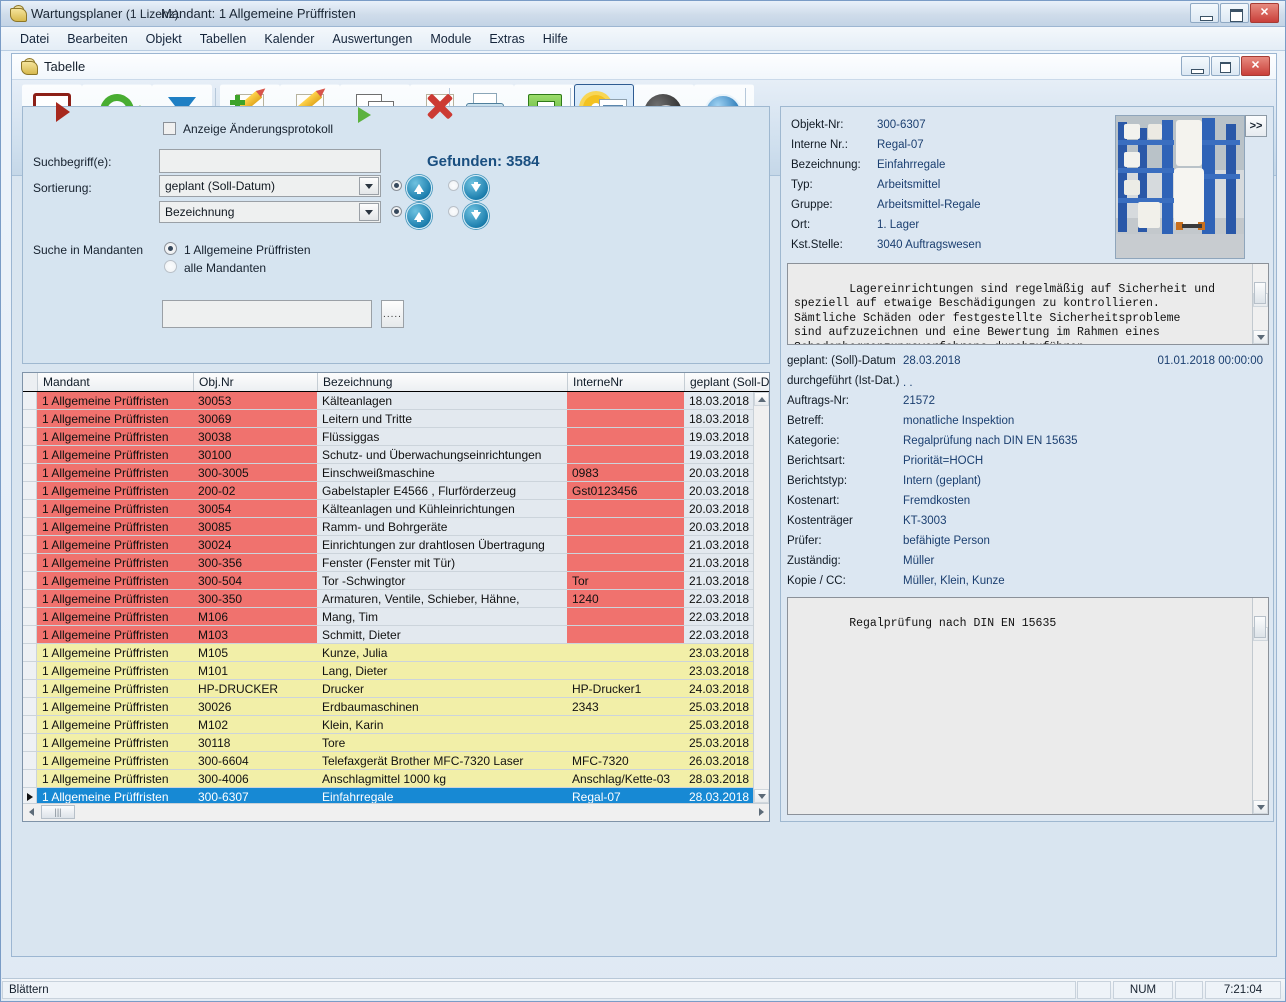 This screenshot has width=1286, height=1002. Describe the element at coordinates (1195, 66) in the screenshot. I see `mdi-minimize-button` at that location.